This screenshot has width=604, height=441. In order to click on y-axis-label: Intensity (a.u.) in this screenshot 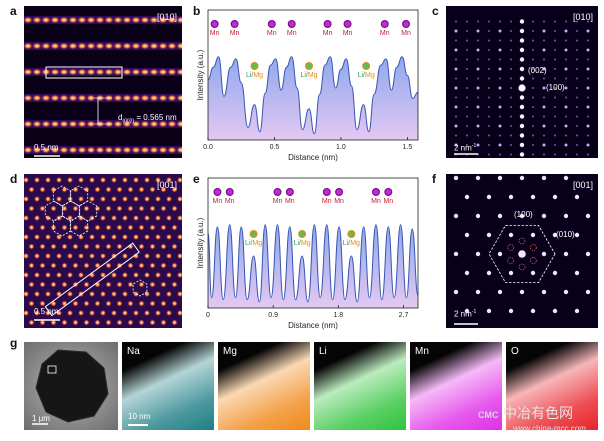, I will do `click(200, 242)`.